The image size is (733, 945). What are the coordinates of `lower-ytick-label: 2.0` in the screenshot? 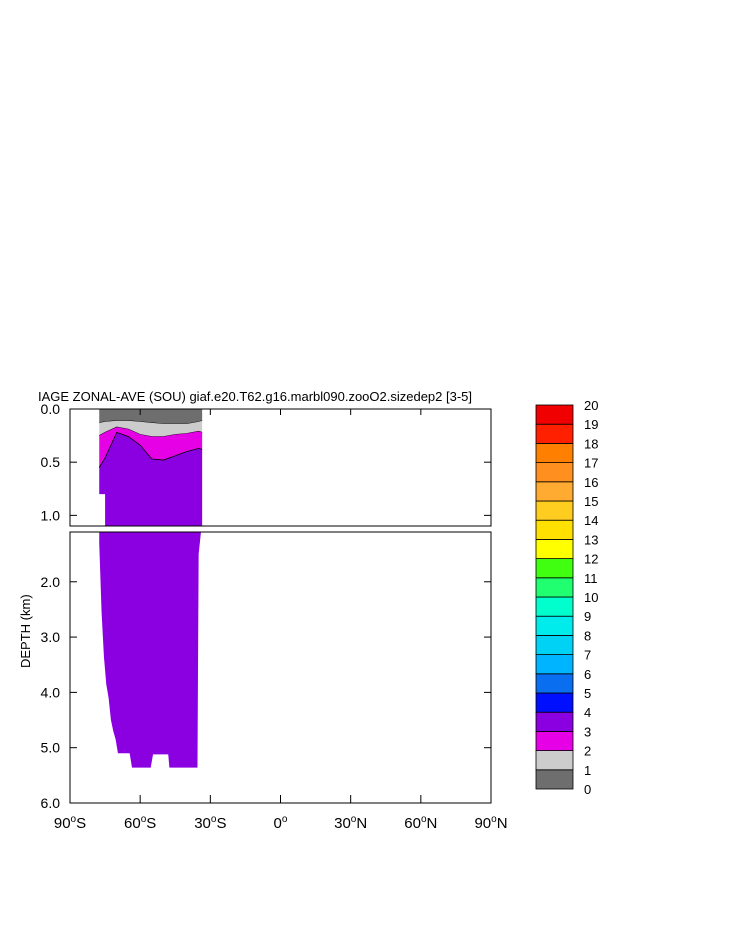 It's located at (51, 582).